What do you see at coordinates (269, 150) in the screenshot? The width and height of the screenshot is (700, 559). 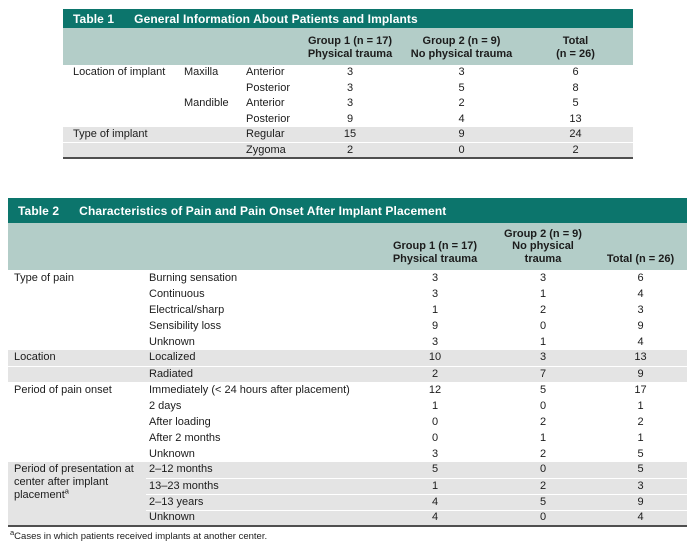 I see `table-cell: Zygoma` at bounding box center [269, 150].